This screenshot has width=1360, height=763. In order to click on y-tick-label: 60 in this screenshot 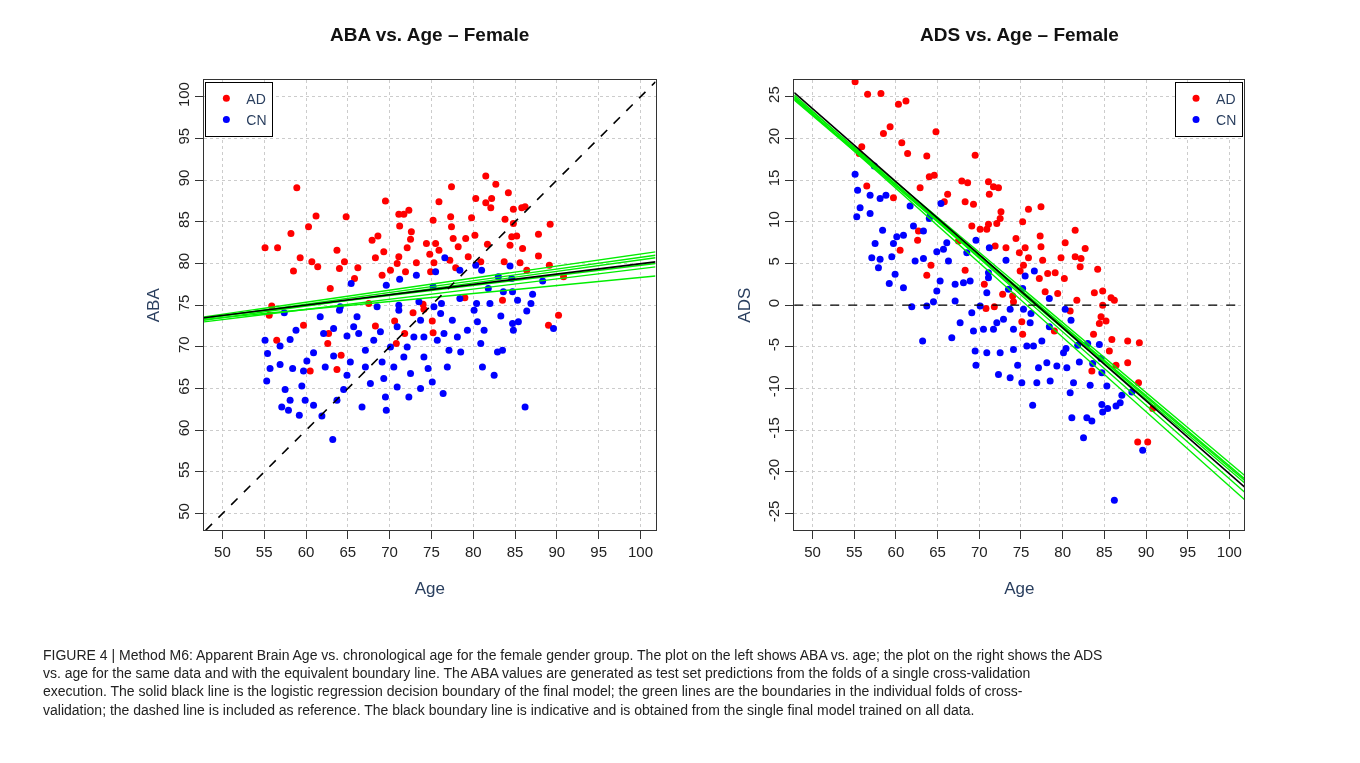, I will do `click(183, 428)`.